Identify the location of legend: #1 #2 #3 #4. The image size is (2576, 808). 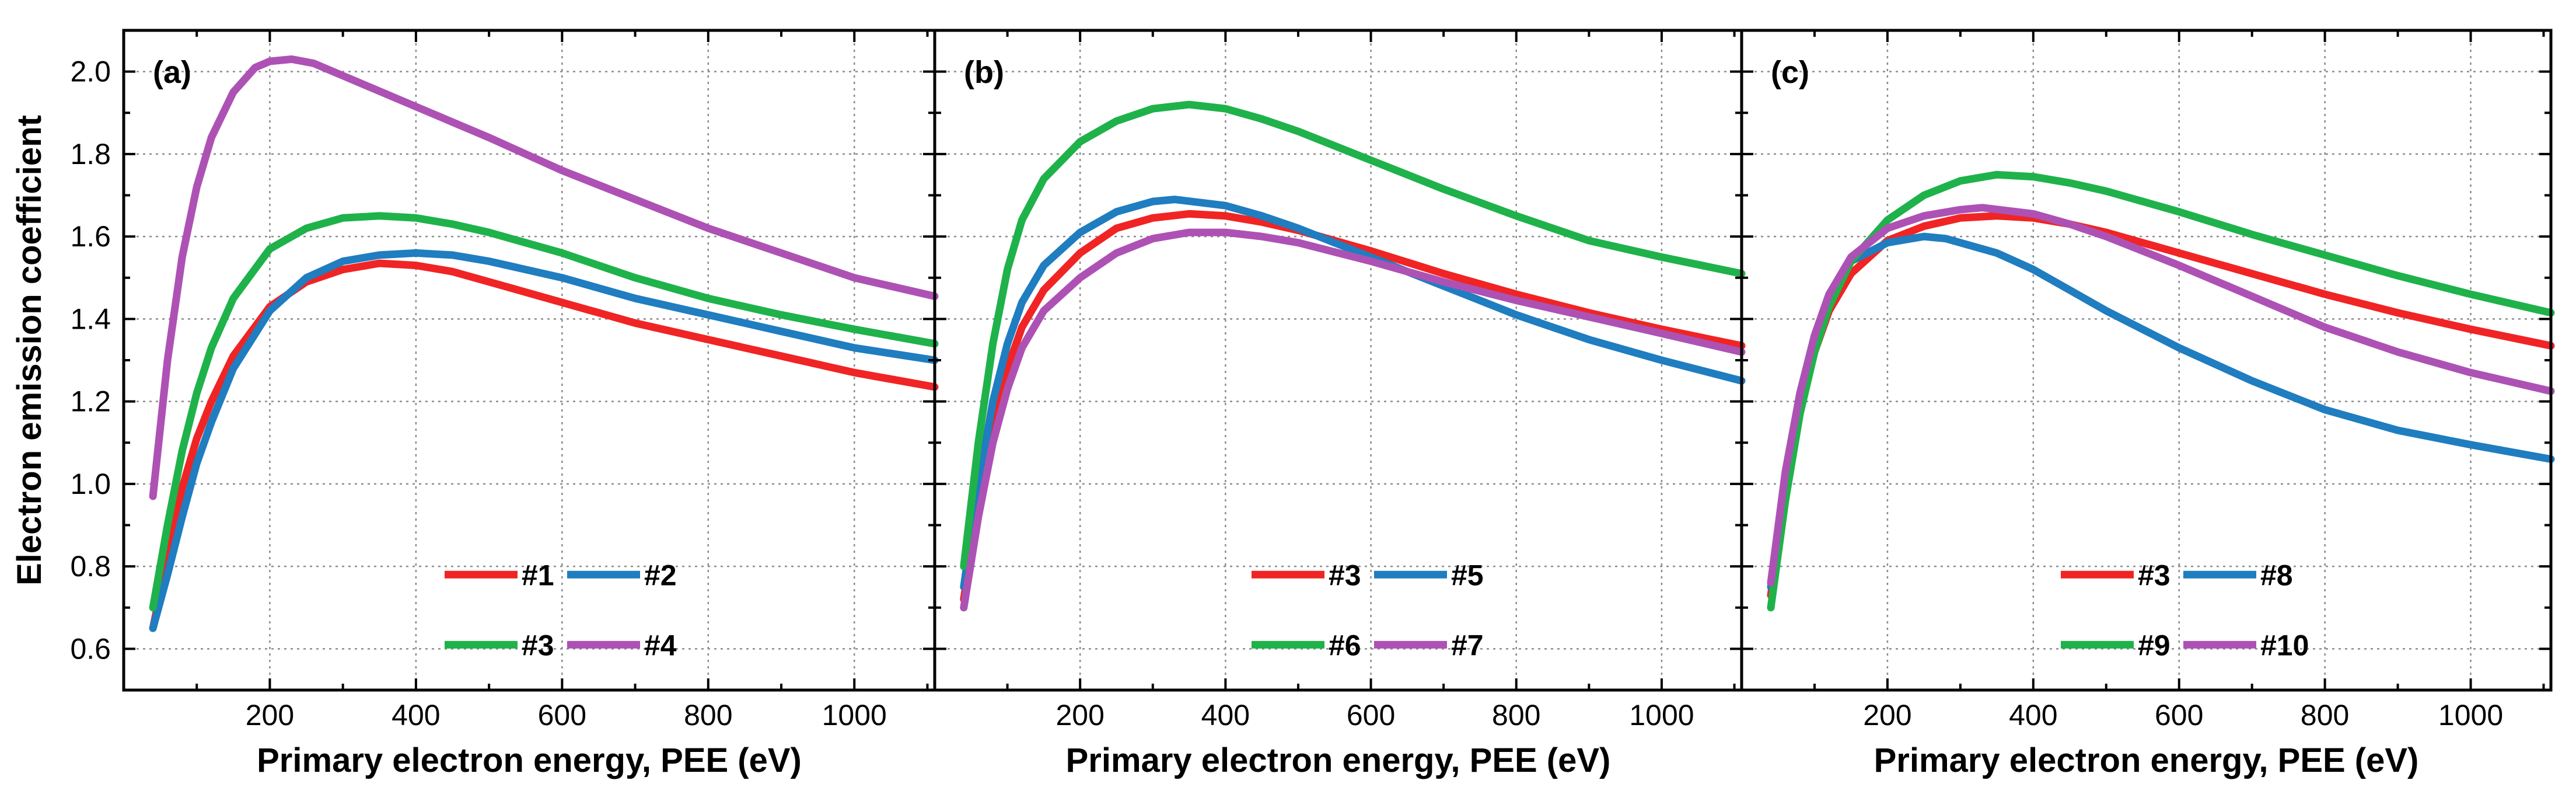
(561, 610).